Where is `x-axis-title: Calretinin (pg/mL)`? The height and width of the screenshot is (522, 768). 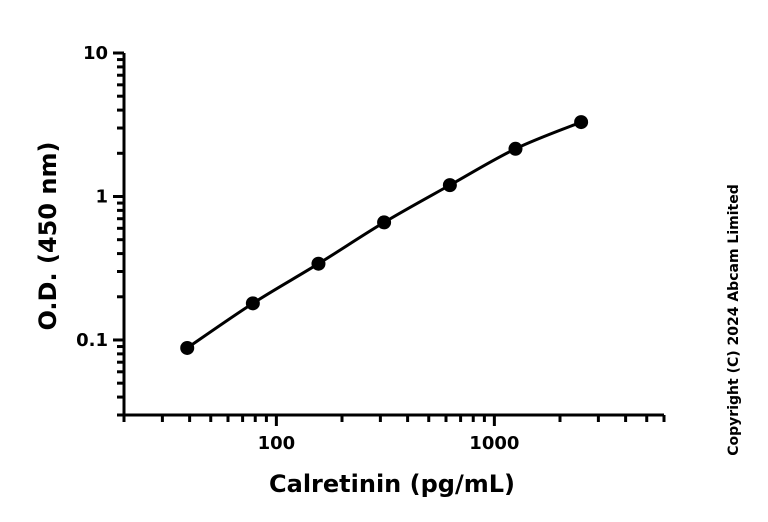
x-axis-title: Calretinin (pg/mL) is located at coordinates (392, 484).